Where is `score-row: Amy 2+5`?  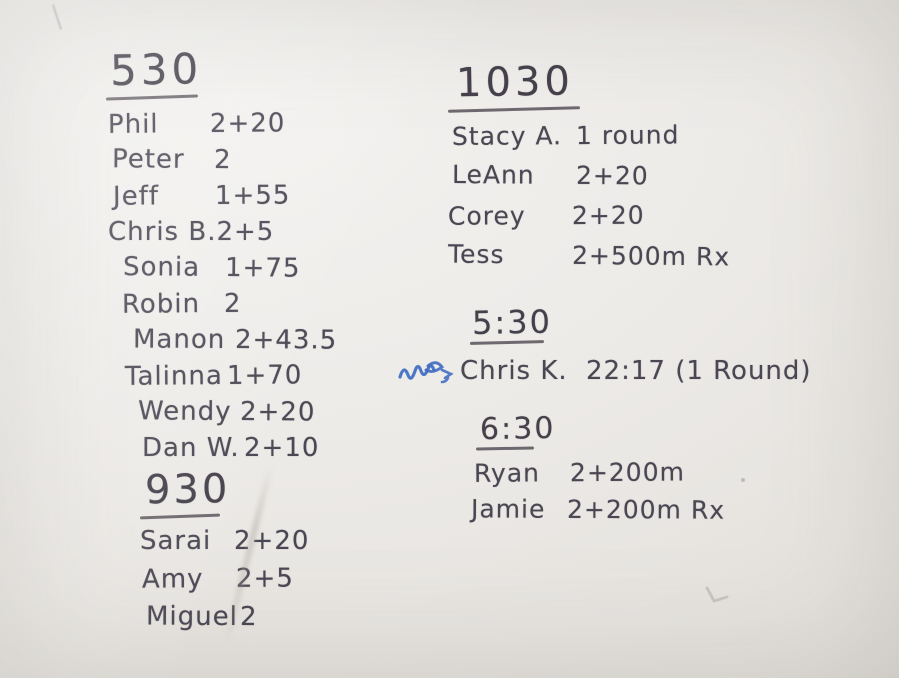 score-row: Amy 2+5 is located at coordinates (227, 582).